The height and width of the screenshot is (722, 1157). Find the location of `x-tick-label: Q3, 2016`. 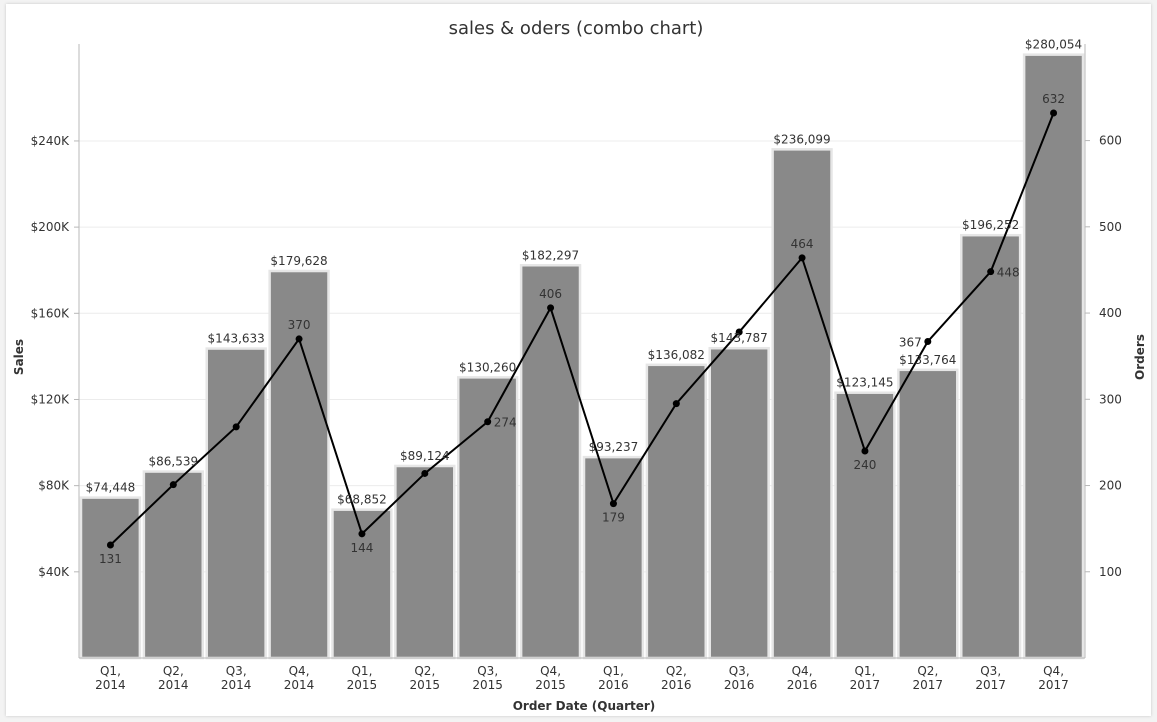

x-tick-label: Q3, 2016 is located at coordinates (739, 678).